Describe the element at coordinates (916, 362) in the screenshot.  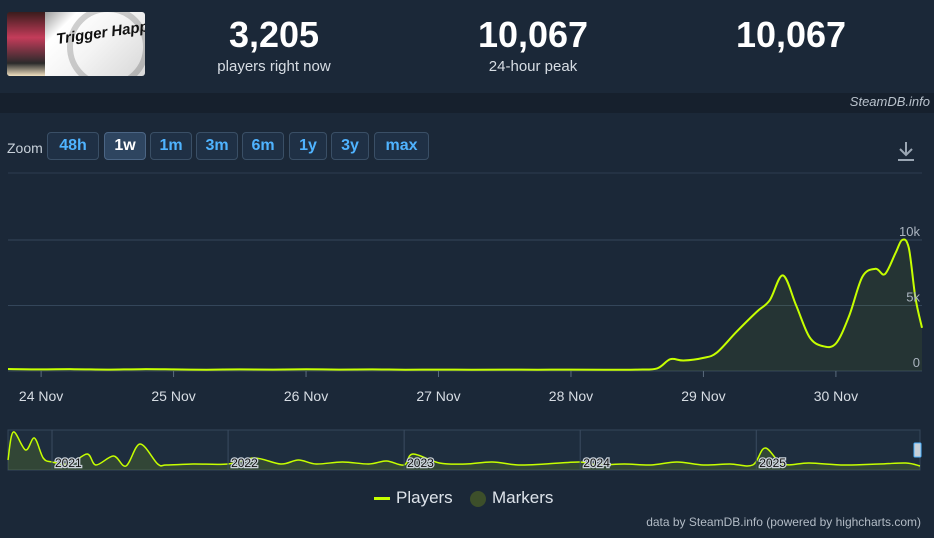
I see `y-tick-0: 0` at that location.